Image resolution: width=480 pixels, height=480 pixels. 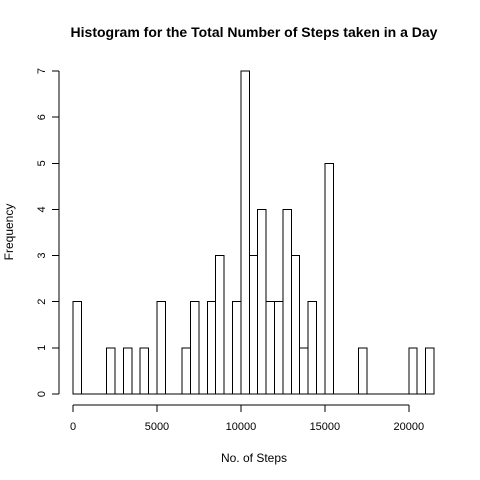 What do you see at coordinates (254, 458) in the screenshot?
I see `x-axis-label: No. of Steps` at bounding box center [254, 458].